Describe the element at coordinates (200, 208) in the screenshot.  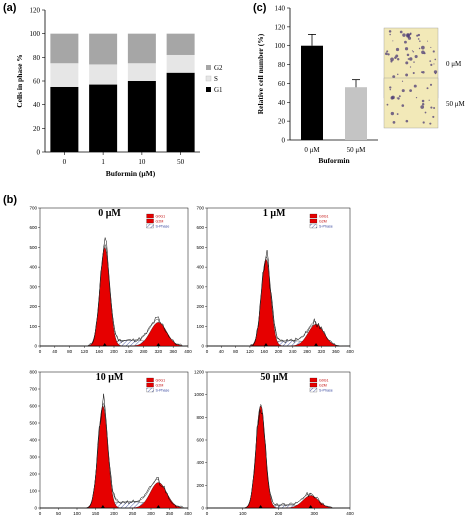
I see `y-tick-label: 700` at that location.